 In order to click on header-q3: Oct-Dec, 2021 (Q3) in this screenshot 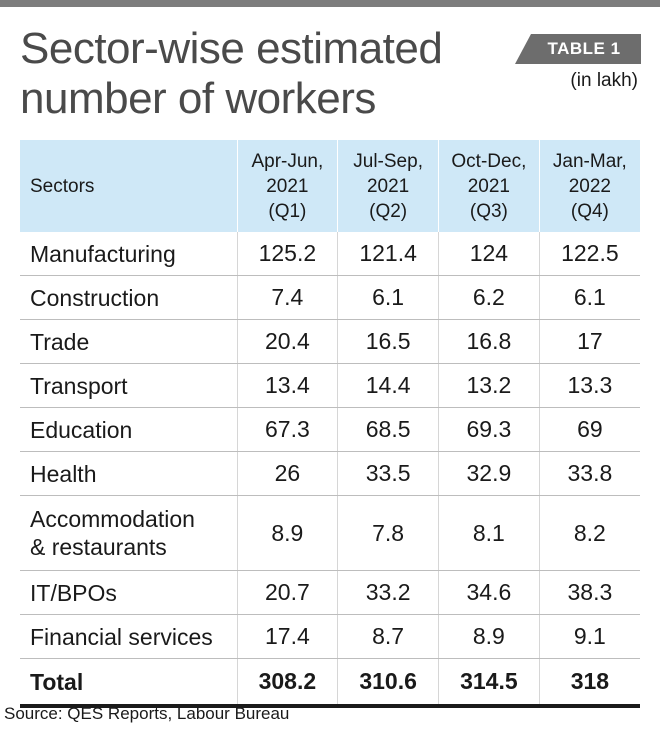, I will do `click(489, 186)`.